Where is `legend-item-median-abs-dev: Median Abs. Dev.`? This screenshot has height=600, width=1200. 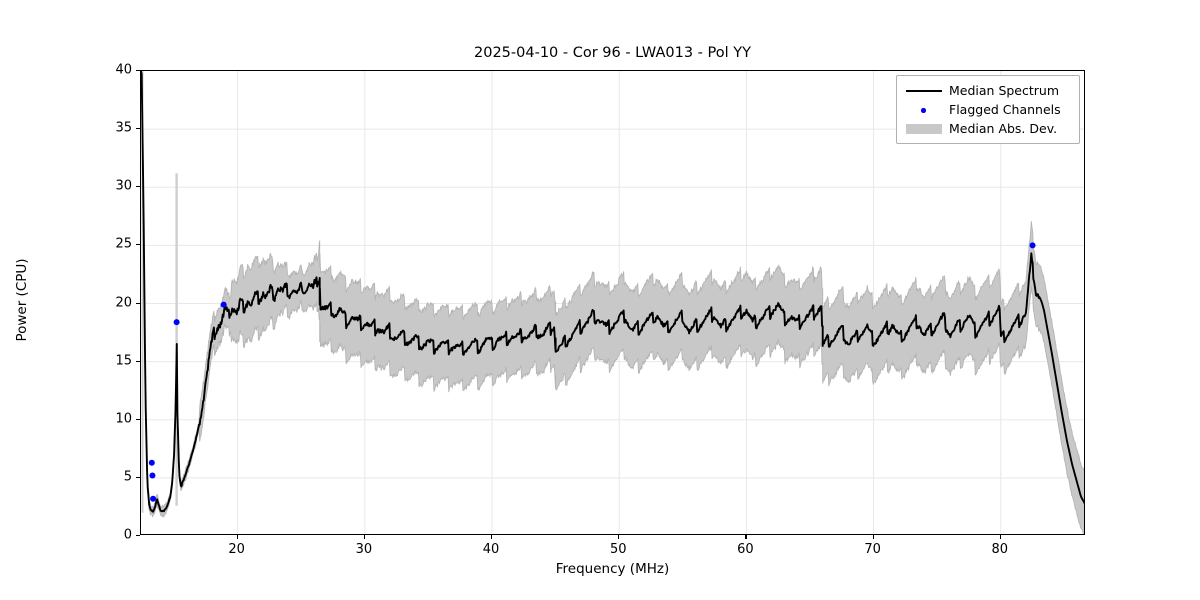
legend-item-median-abs-dev: Median Abs. Dev. is located at coordinates (988, 128).